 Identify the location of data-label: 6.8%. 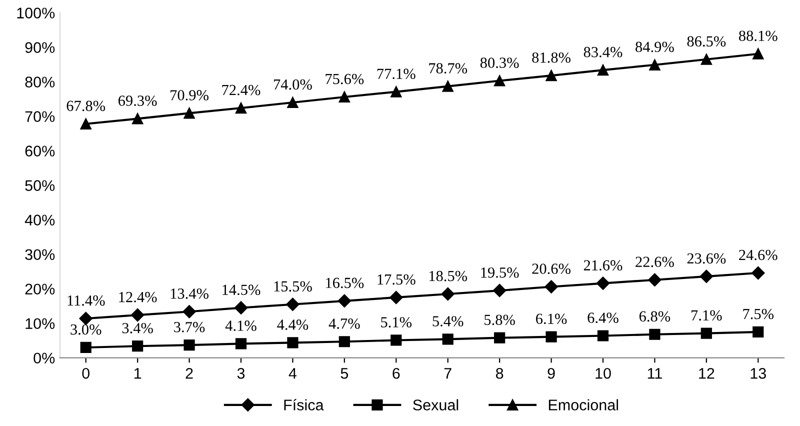
(654, 316).